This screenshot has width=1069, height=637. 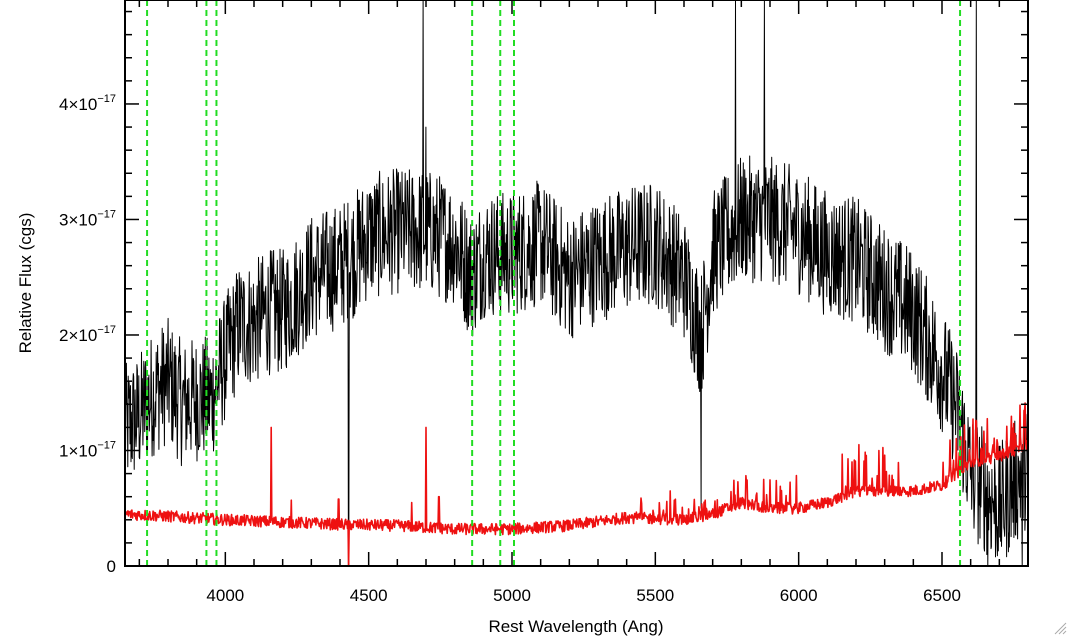 I want to click on y-axis-title: Relative Flux (cgs), so click(x=25, y=283).